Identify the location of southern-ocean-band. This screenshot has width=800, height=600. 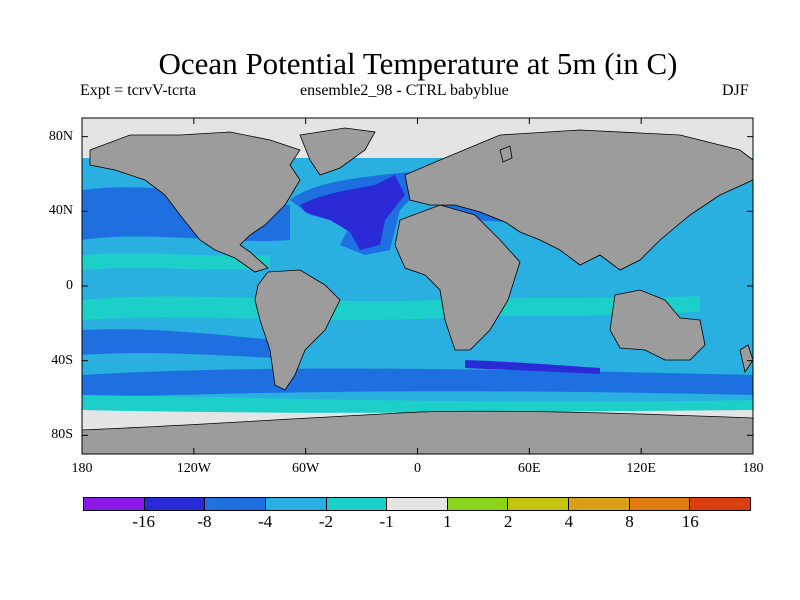
(417, 404).